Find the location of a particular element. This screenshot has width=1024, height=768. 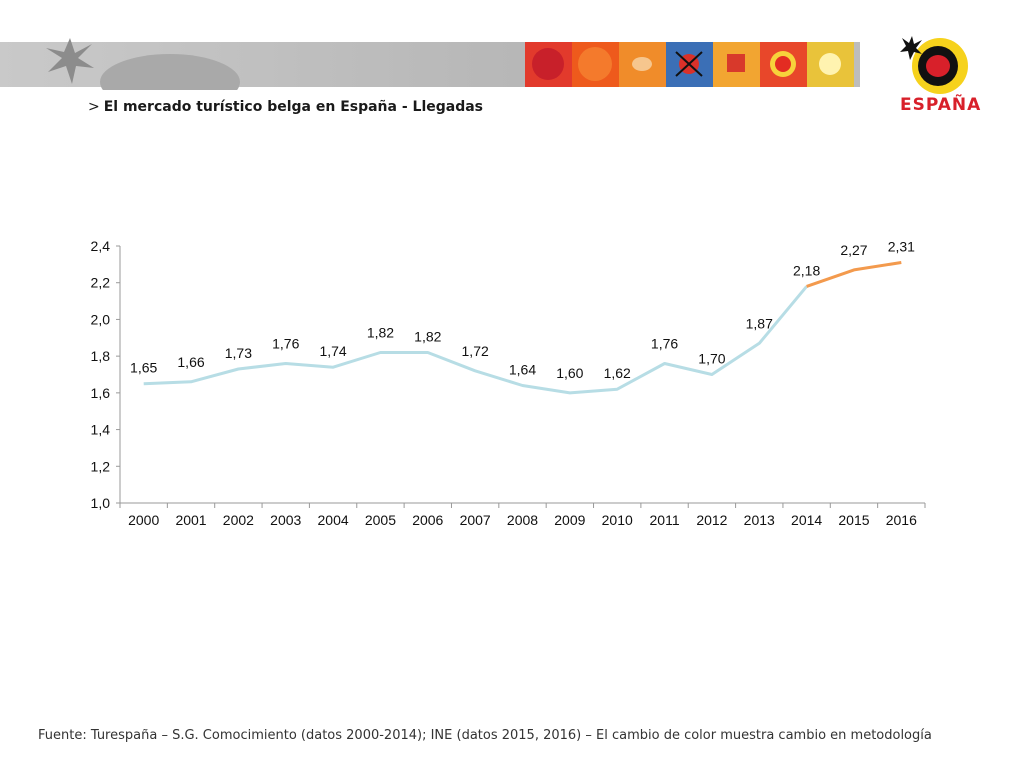

x-tick-label: 2006 is located at coordinates (427, 520).